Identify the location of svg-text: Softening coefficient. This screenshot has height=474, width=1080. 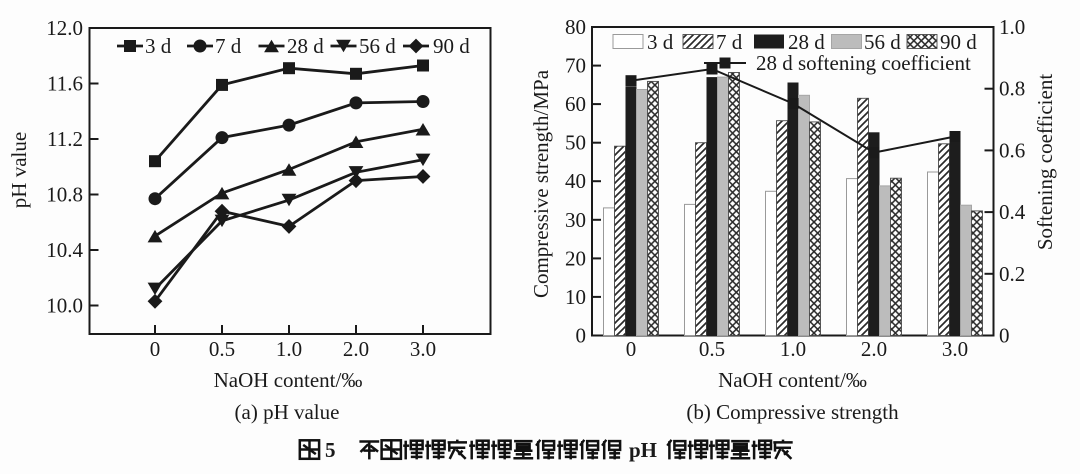
(1045, 162).